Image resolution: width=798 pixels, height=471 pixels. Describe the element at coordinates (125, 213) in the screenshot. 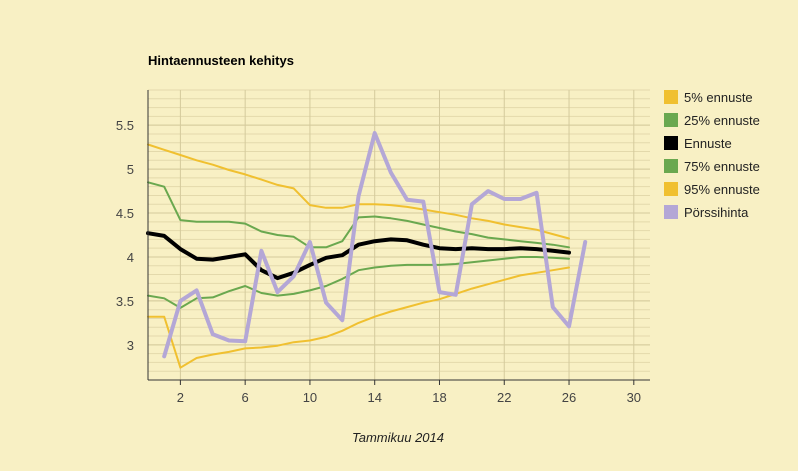

I see `y-tick-label: 4.5` at that location.